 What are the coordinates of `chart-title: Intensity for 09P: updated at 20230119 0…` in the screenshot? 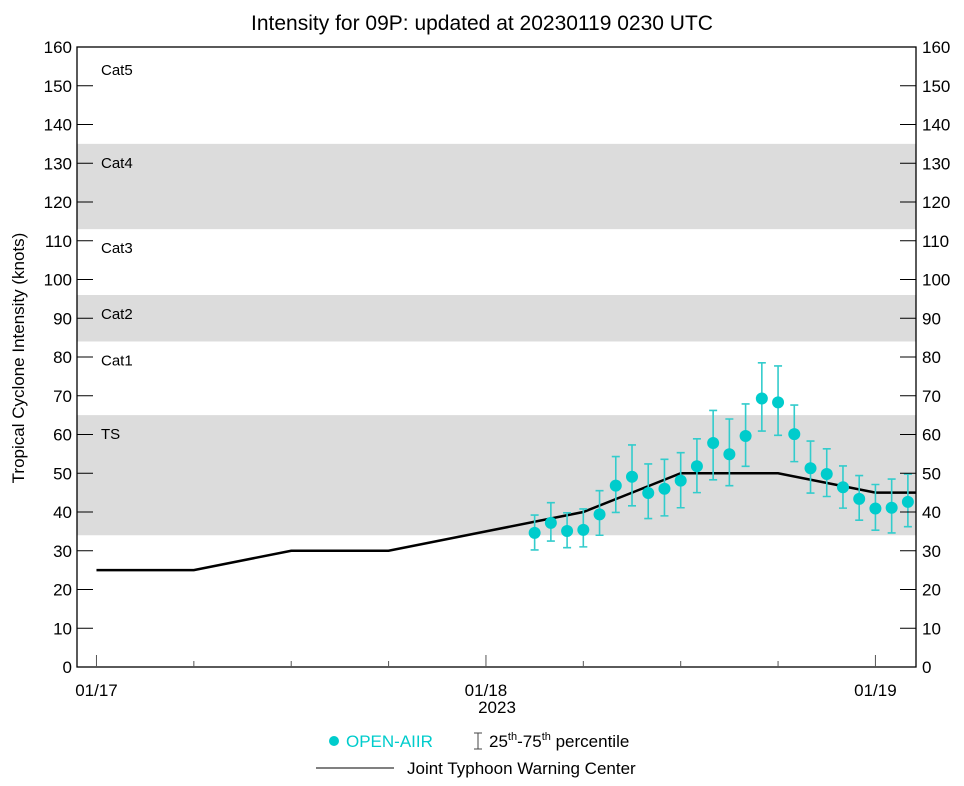 It's located at (482, 23).